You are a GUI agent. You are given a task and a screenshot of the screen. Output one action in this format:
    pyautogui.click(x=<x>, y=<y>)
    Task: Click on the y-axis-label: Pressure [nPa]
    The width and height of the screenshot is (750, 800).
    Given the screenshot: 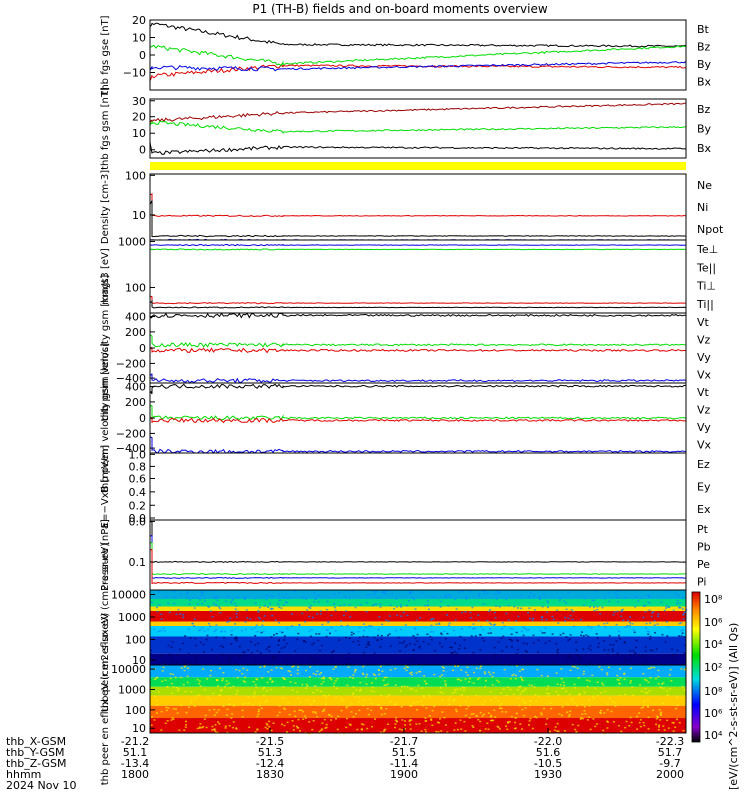 What is the action you would take?
    pyautogui.click(x=105, y=555)
    